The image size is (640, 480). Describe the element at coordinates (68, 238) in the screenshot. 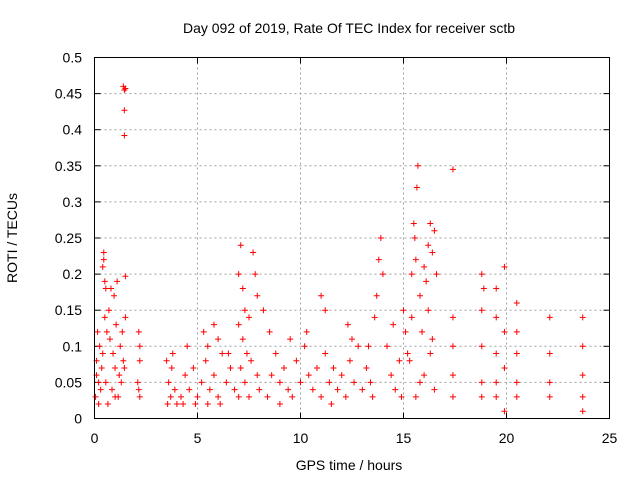

I see `y-tick-labels: 0 0.05 0.1 0.15 0.2 0.25 0.3 0.35 0.4 0.45 0.5` at that location.